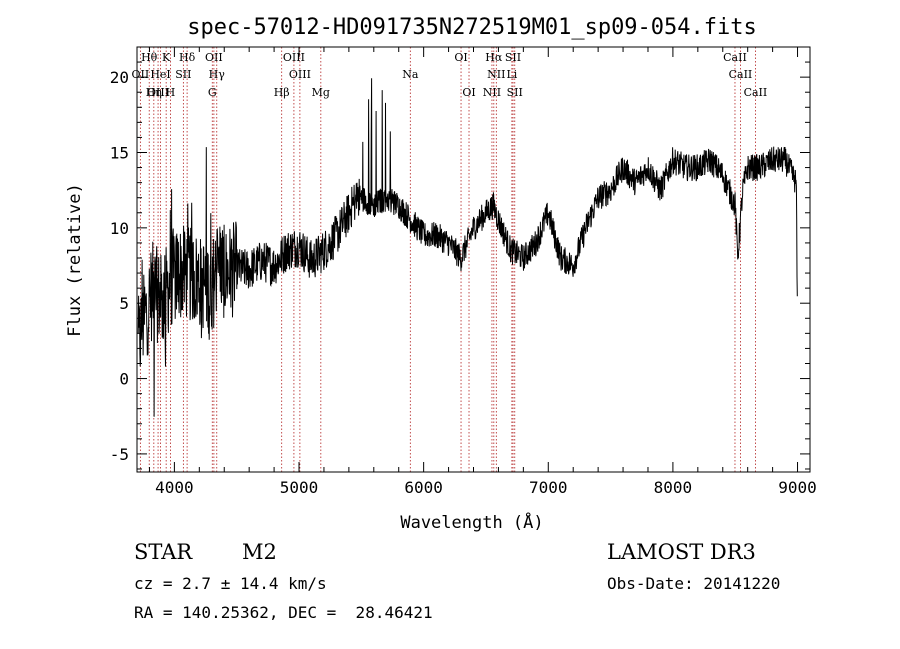 This screenshot has height=649, width=900. I want to click on line-label-1: K, so click(166, 57).